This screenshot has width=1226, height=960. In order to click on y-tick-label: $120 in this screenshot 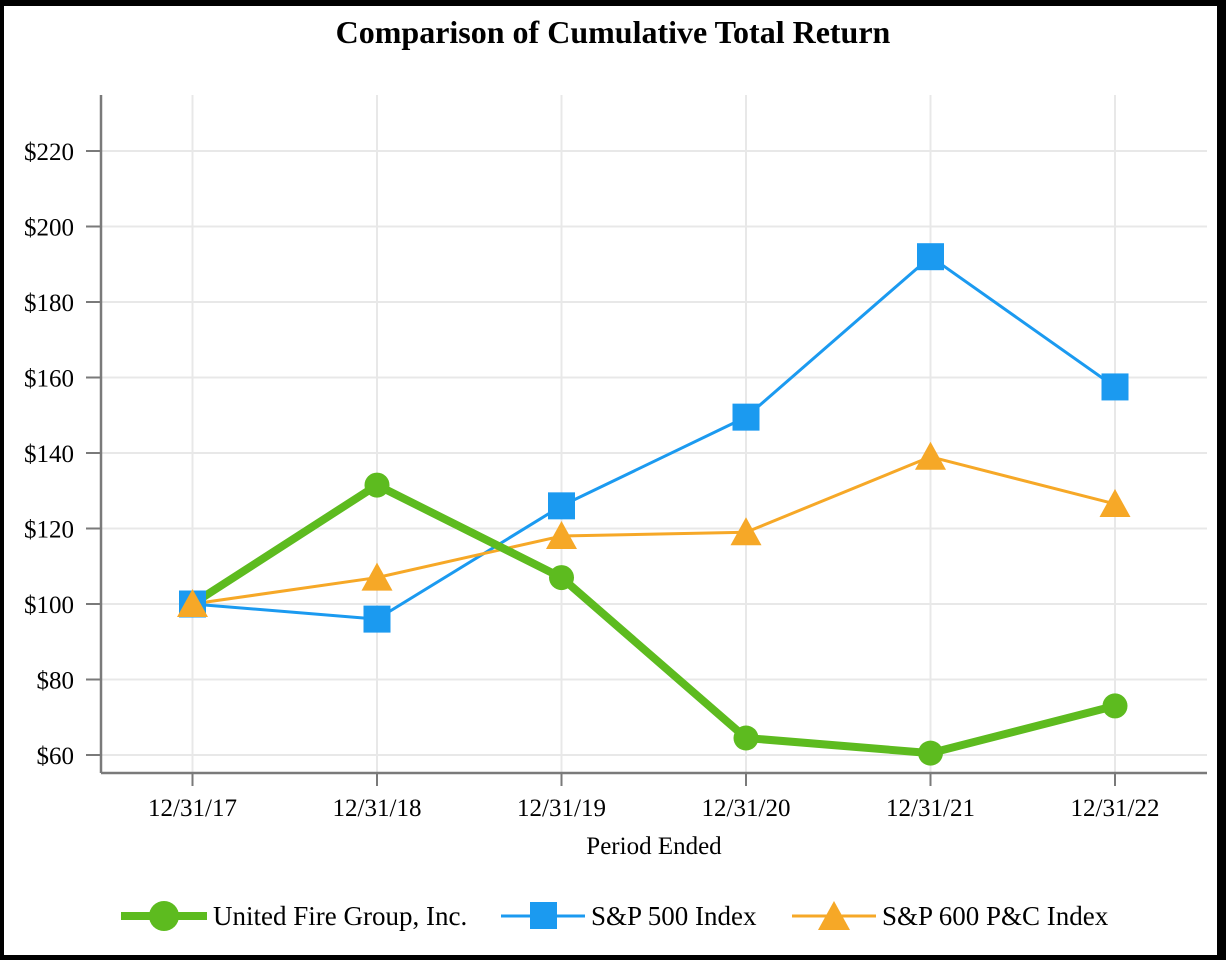, I will do `click(49, 530)`.